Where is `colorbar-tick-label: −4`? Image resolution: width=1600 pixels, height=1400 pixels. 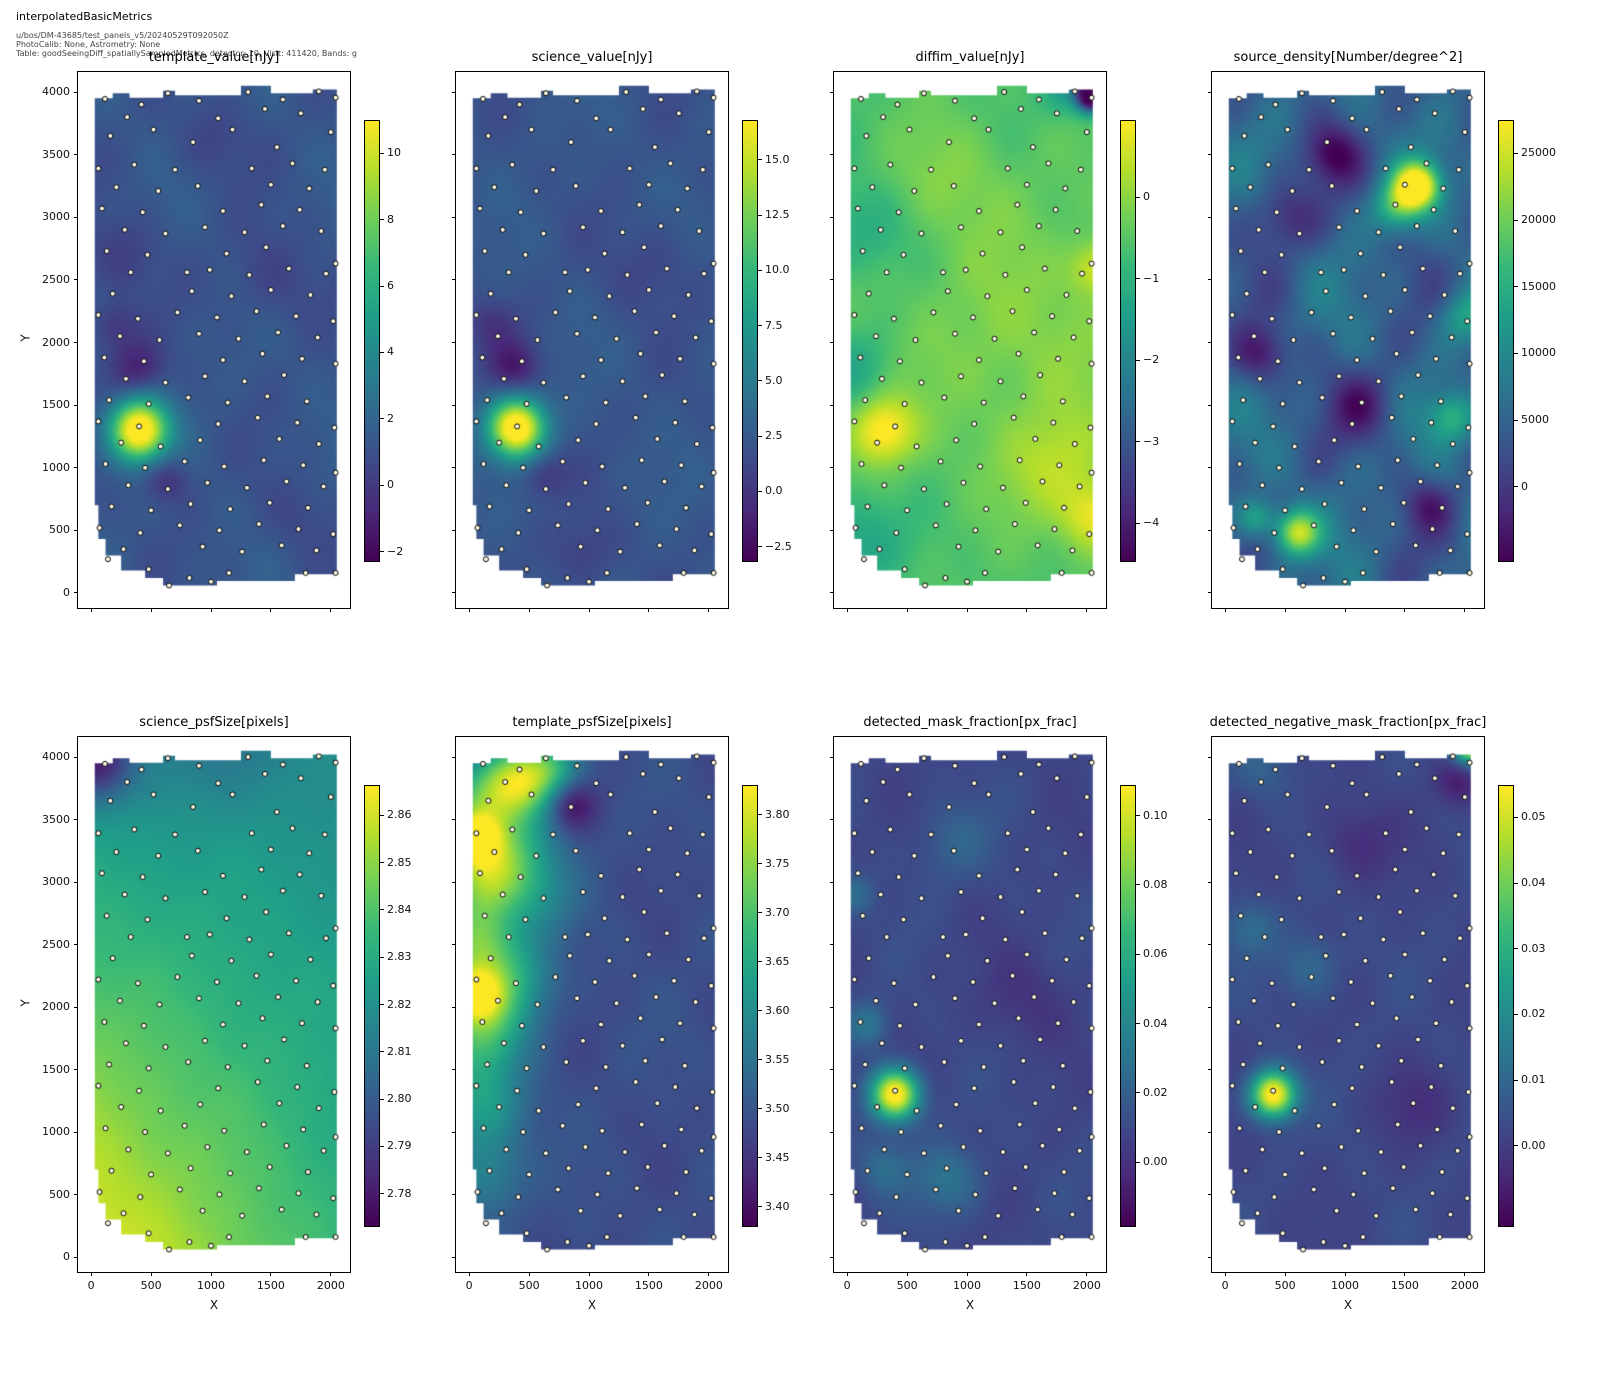 colorbar-tick-label: −4 is located at coordinates (1151, 523).